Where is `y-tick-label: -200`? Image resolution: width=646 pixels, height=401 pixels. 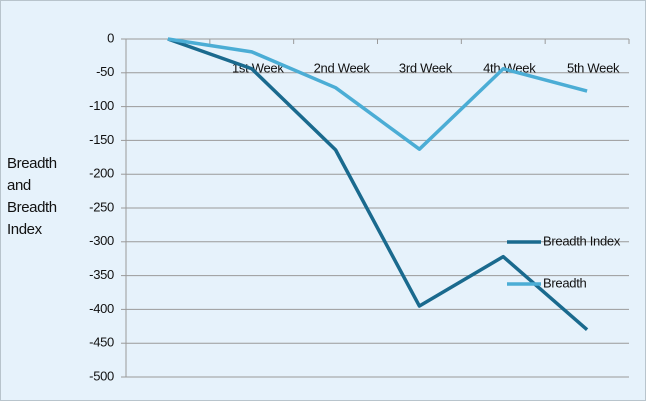
y-tick-label: -200 is located at coordinates (101, 173).